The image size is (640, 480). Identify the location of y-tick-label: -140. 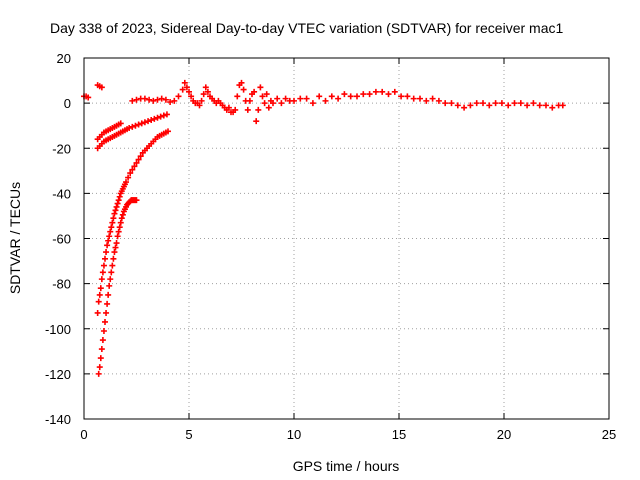
(58, 419).